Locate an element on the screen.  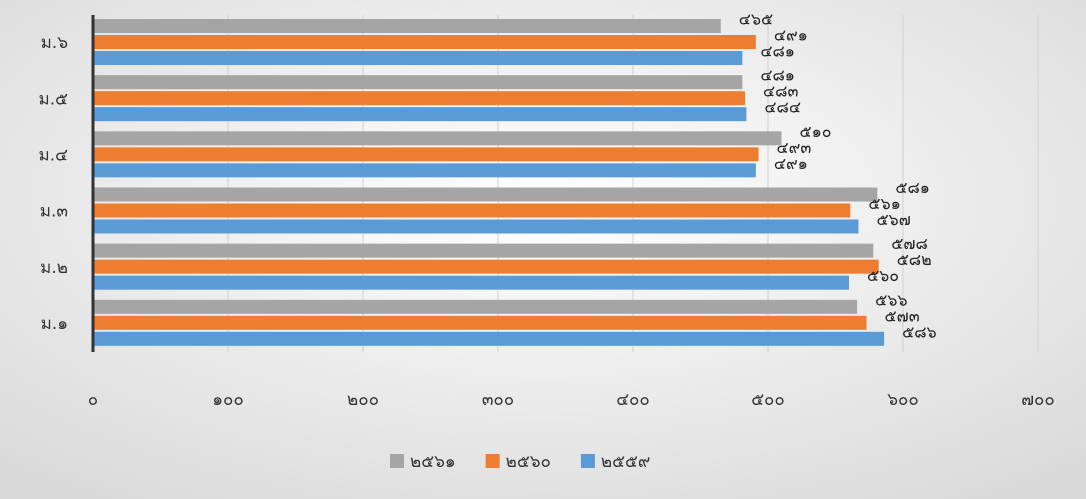
y-tick-label: ม.๓ is located at coordinates (54, 212).